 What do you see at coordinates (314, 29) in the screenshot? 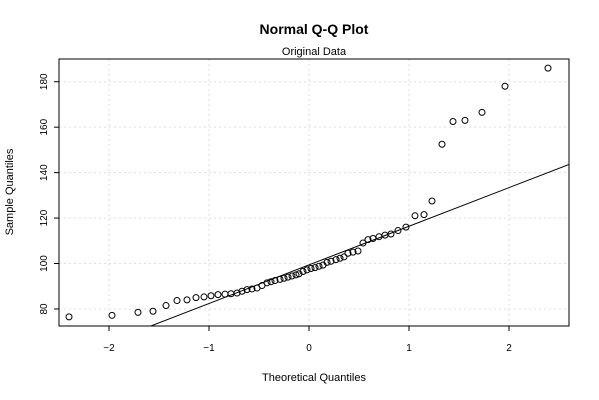
I see `chart-title: Normal Q-Q Plot` at bounding box center [314, 29].